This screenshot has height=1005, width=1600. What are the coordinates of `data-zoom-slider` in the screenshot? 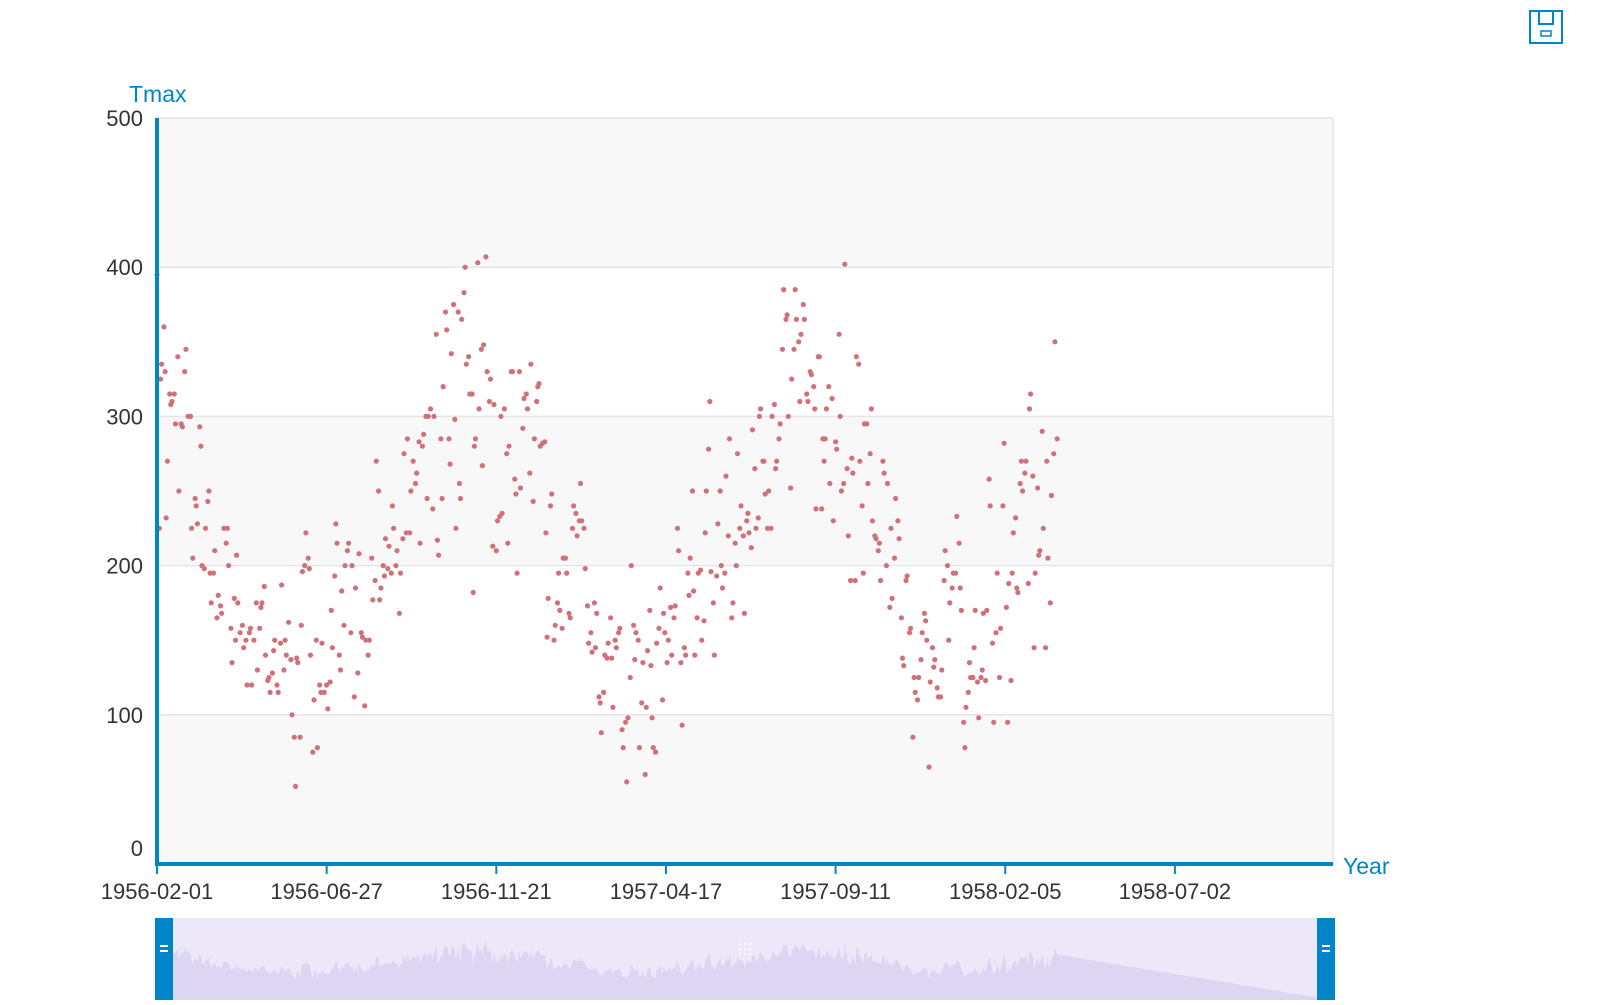 It's located at (745, 959).